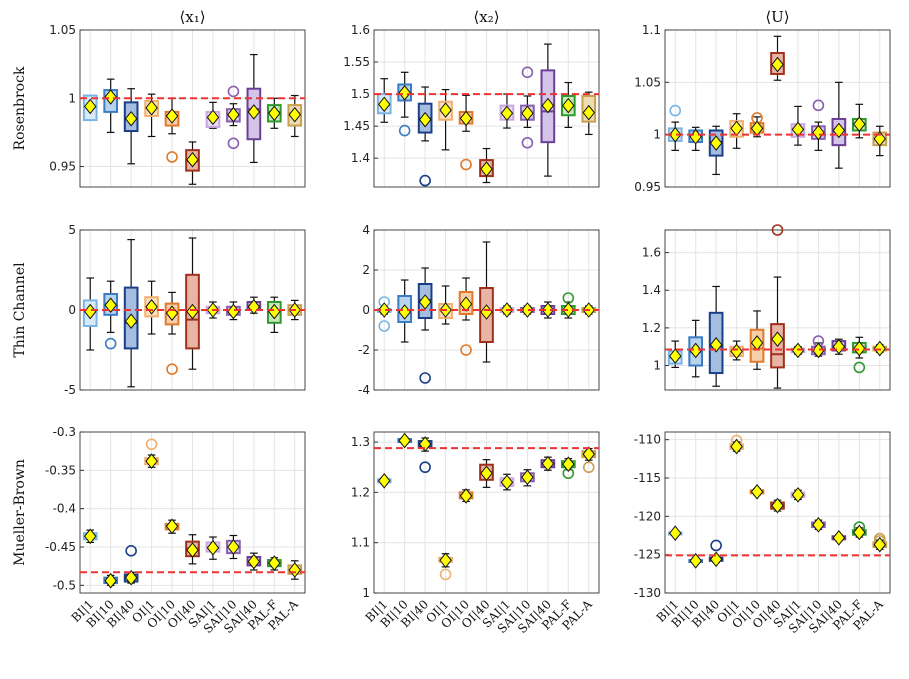 The width and height of the screenshot is (909, 679). What do you see at coordinates (20, 512) in the screenshot?
I see `row-label: Mueller-Brown` at bounding box center [20, 512].